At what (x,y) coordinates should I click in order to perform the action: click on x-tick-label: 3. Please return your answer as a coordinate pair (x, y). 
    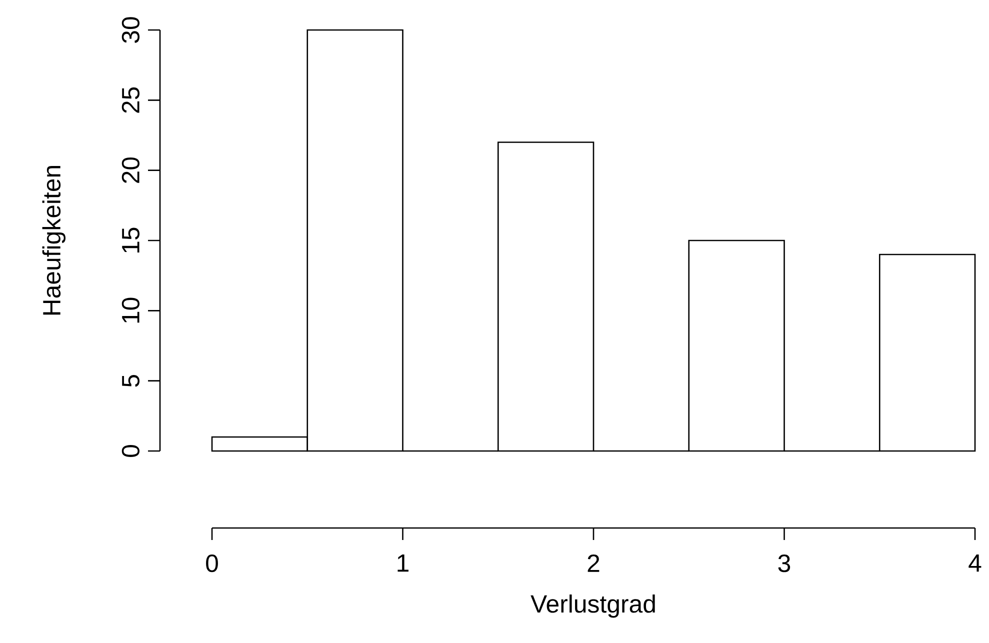
    Looking at the image, I should click on (784, 563).